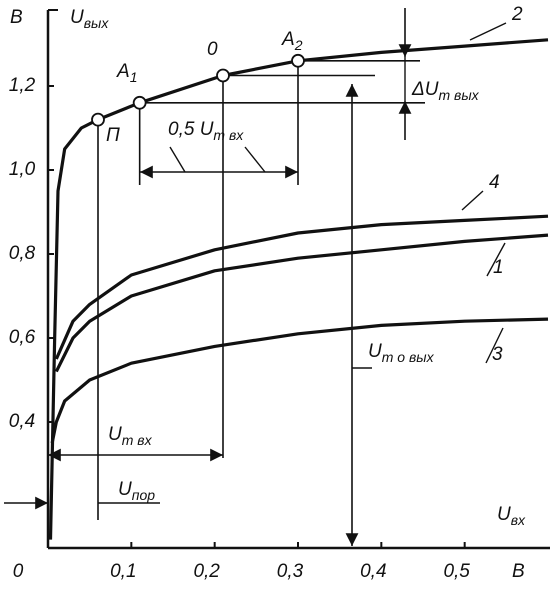 This screenshot has width=554, height=601. I want to click on point-label-sub: 2, so click(298, 45).